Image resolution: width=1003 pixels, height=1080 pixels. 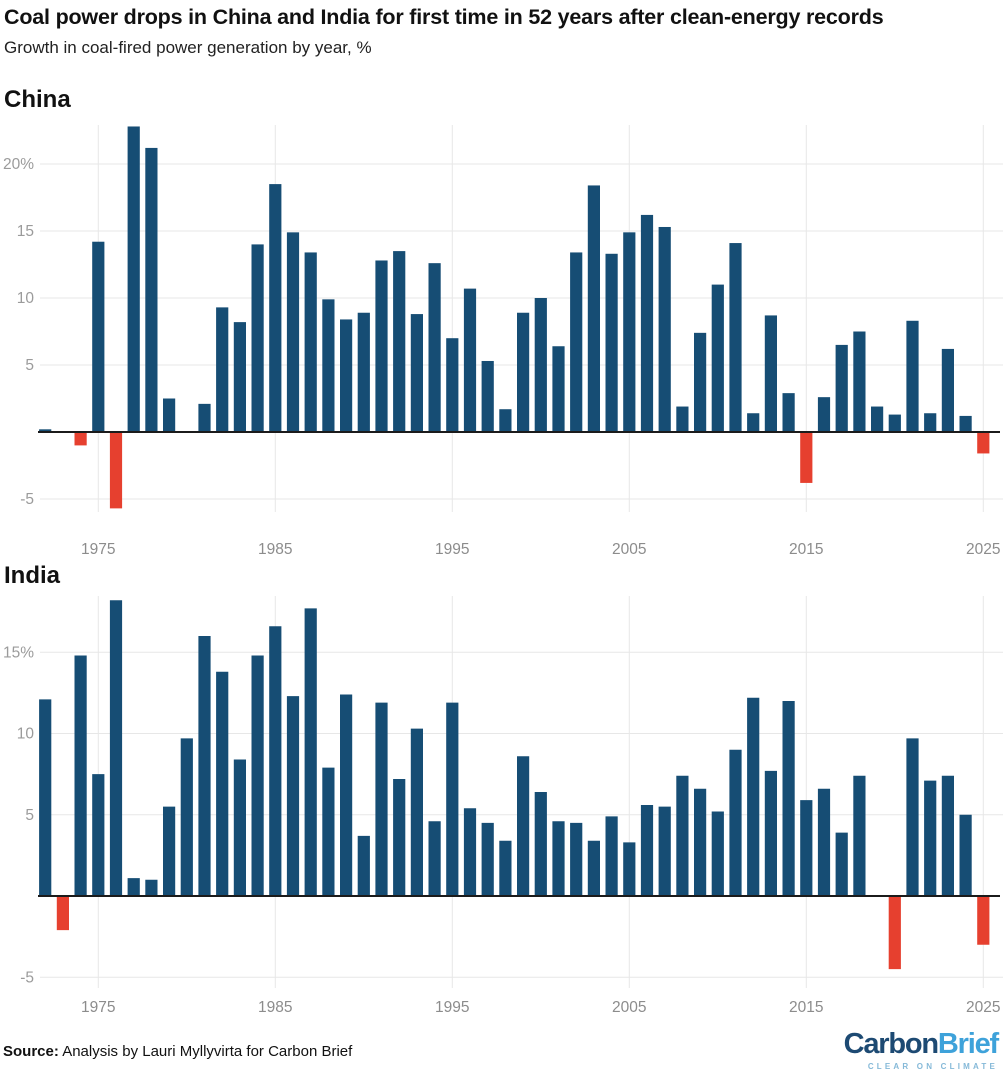 I want to click on bar-india-1996, so click(x=470, y=852).